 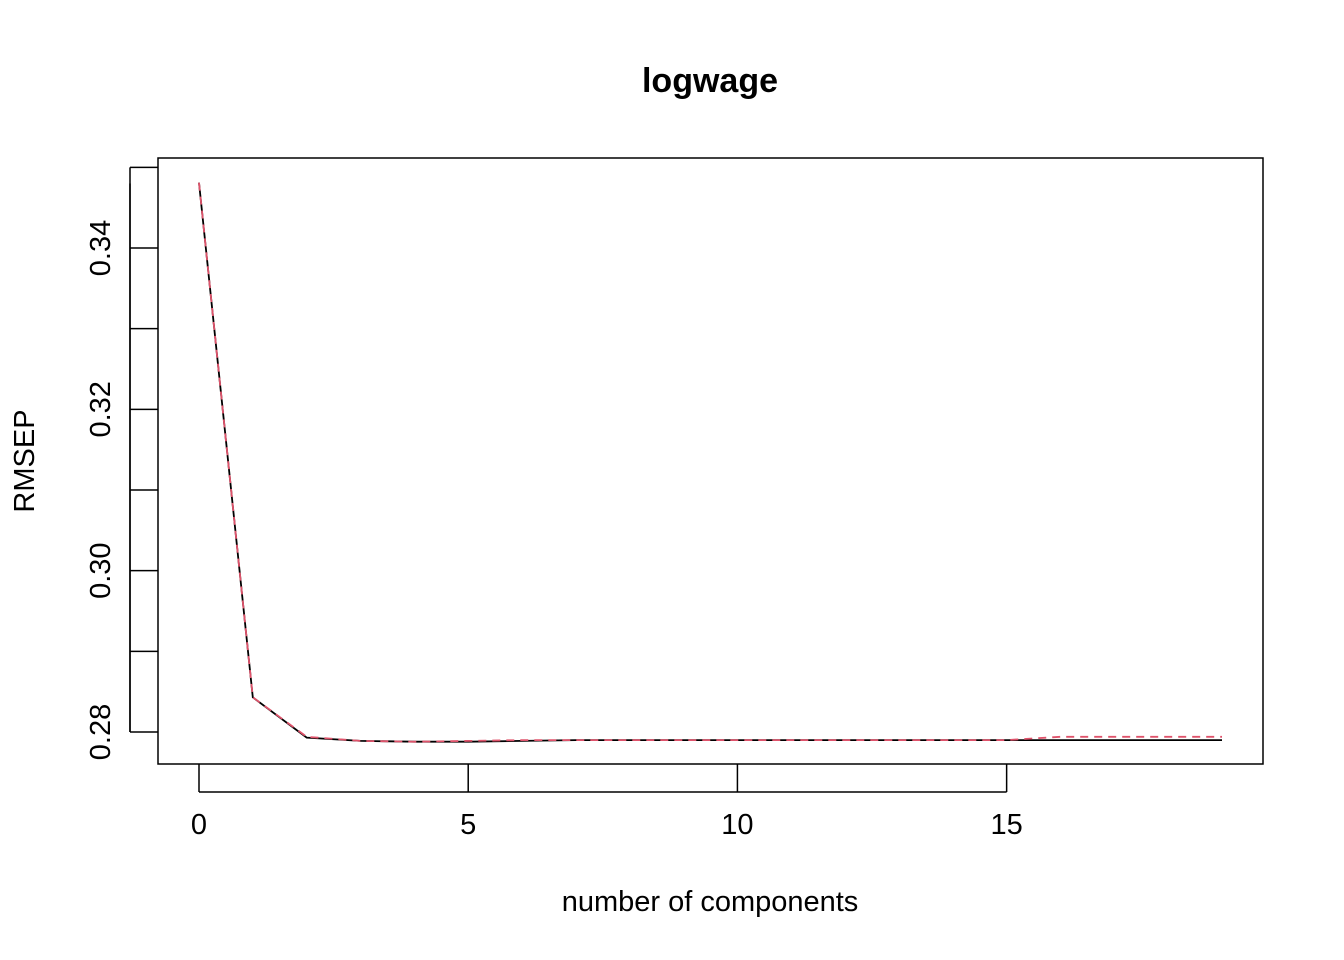 What do you see at coordinates (101, 409) in the screenshot?
I see `y-tick-label: 0.32` at bounding box center [101, 409].